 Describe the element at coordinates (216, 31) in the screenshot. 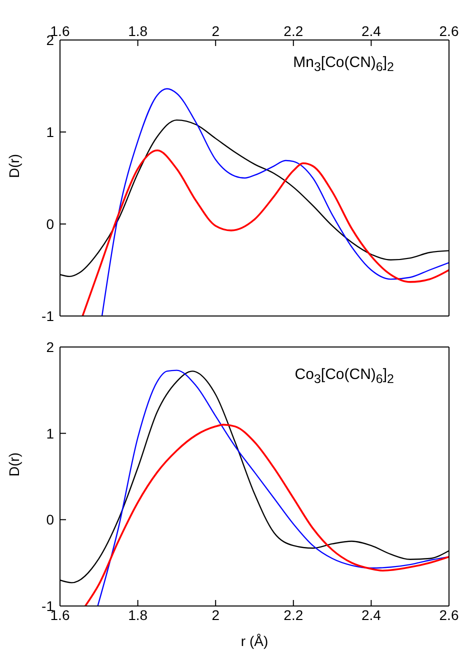

I see `x2-tick-label: 2` at that location.